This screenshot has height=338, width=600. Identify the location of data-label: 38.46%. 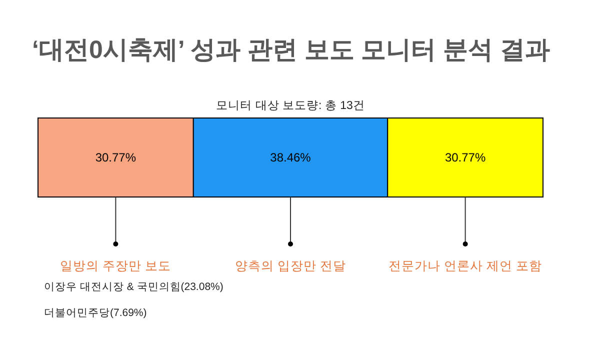
(291, 157).